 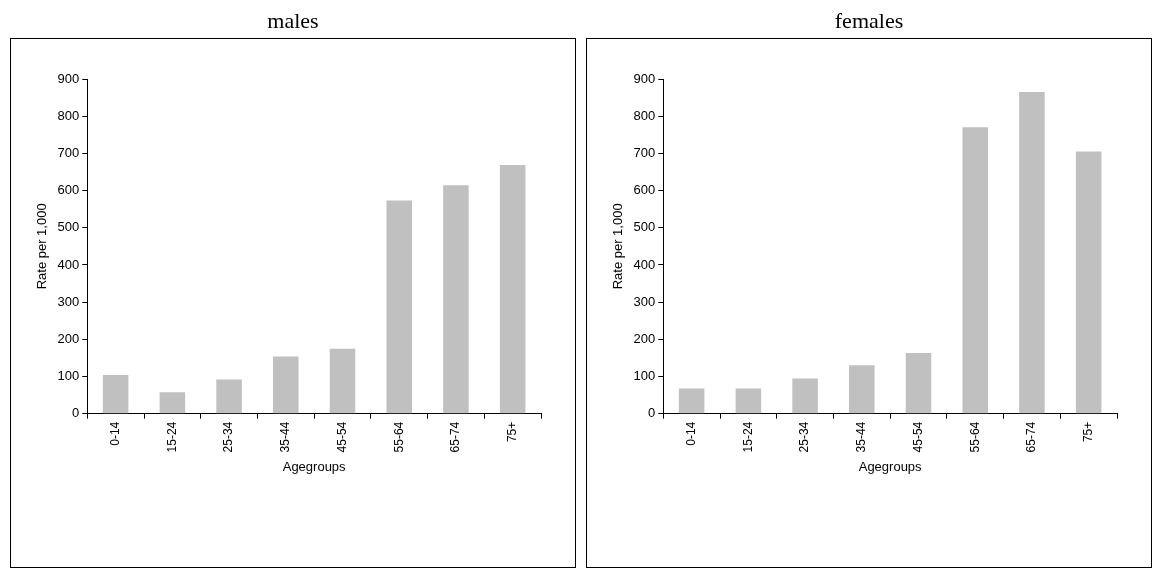 What do you see at coordinates (869, 21) in the screenshot?
I see `chart-title: females` at bounding box center [869, 21].